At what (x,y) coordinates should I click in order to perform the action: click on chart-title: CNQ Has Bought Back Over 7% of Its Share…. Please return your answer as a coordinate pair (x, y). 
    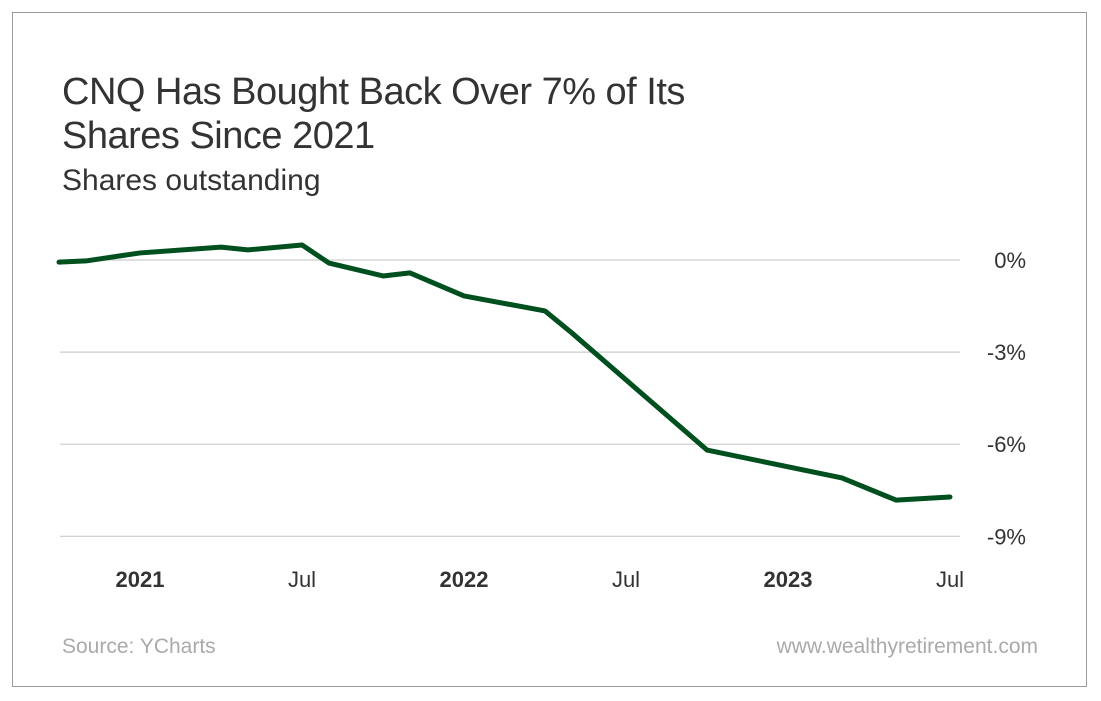
    Looking at the image, I should click on (373, 114).